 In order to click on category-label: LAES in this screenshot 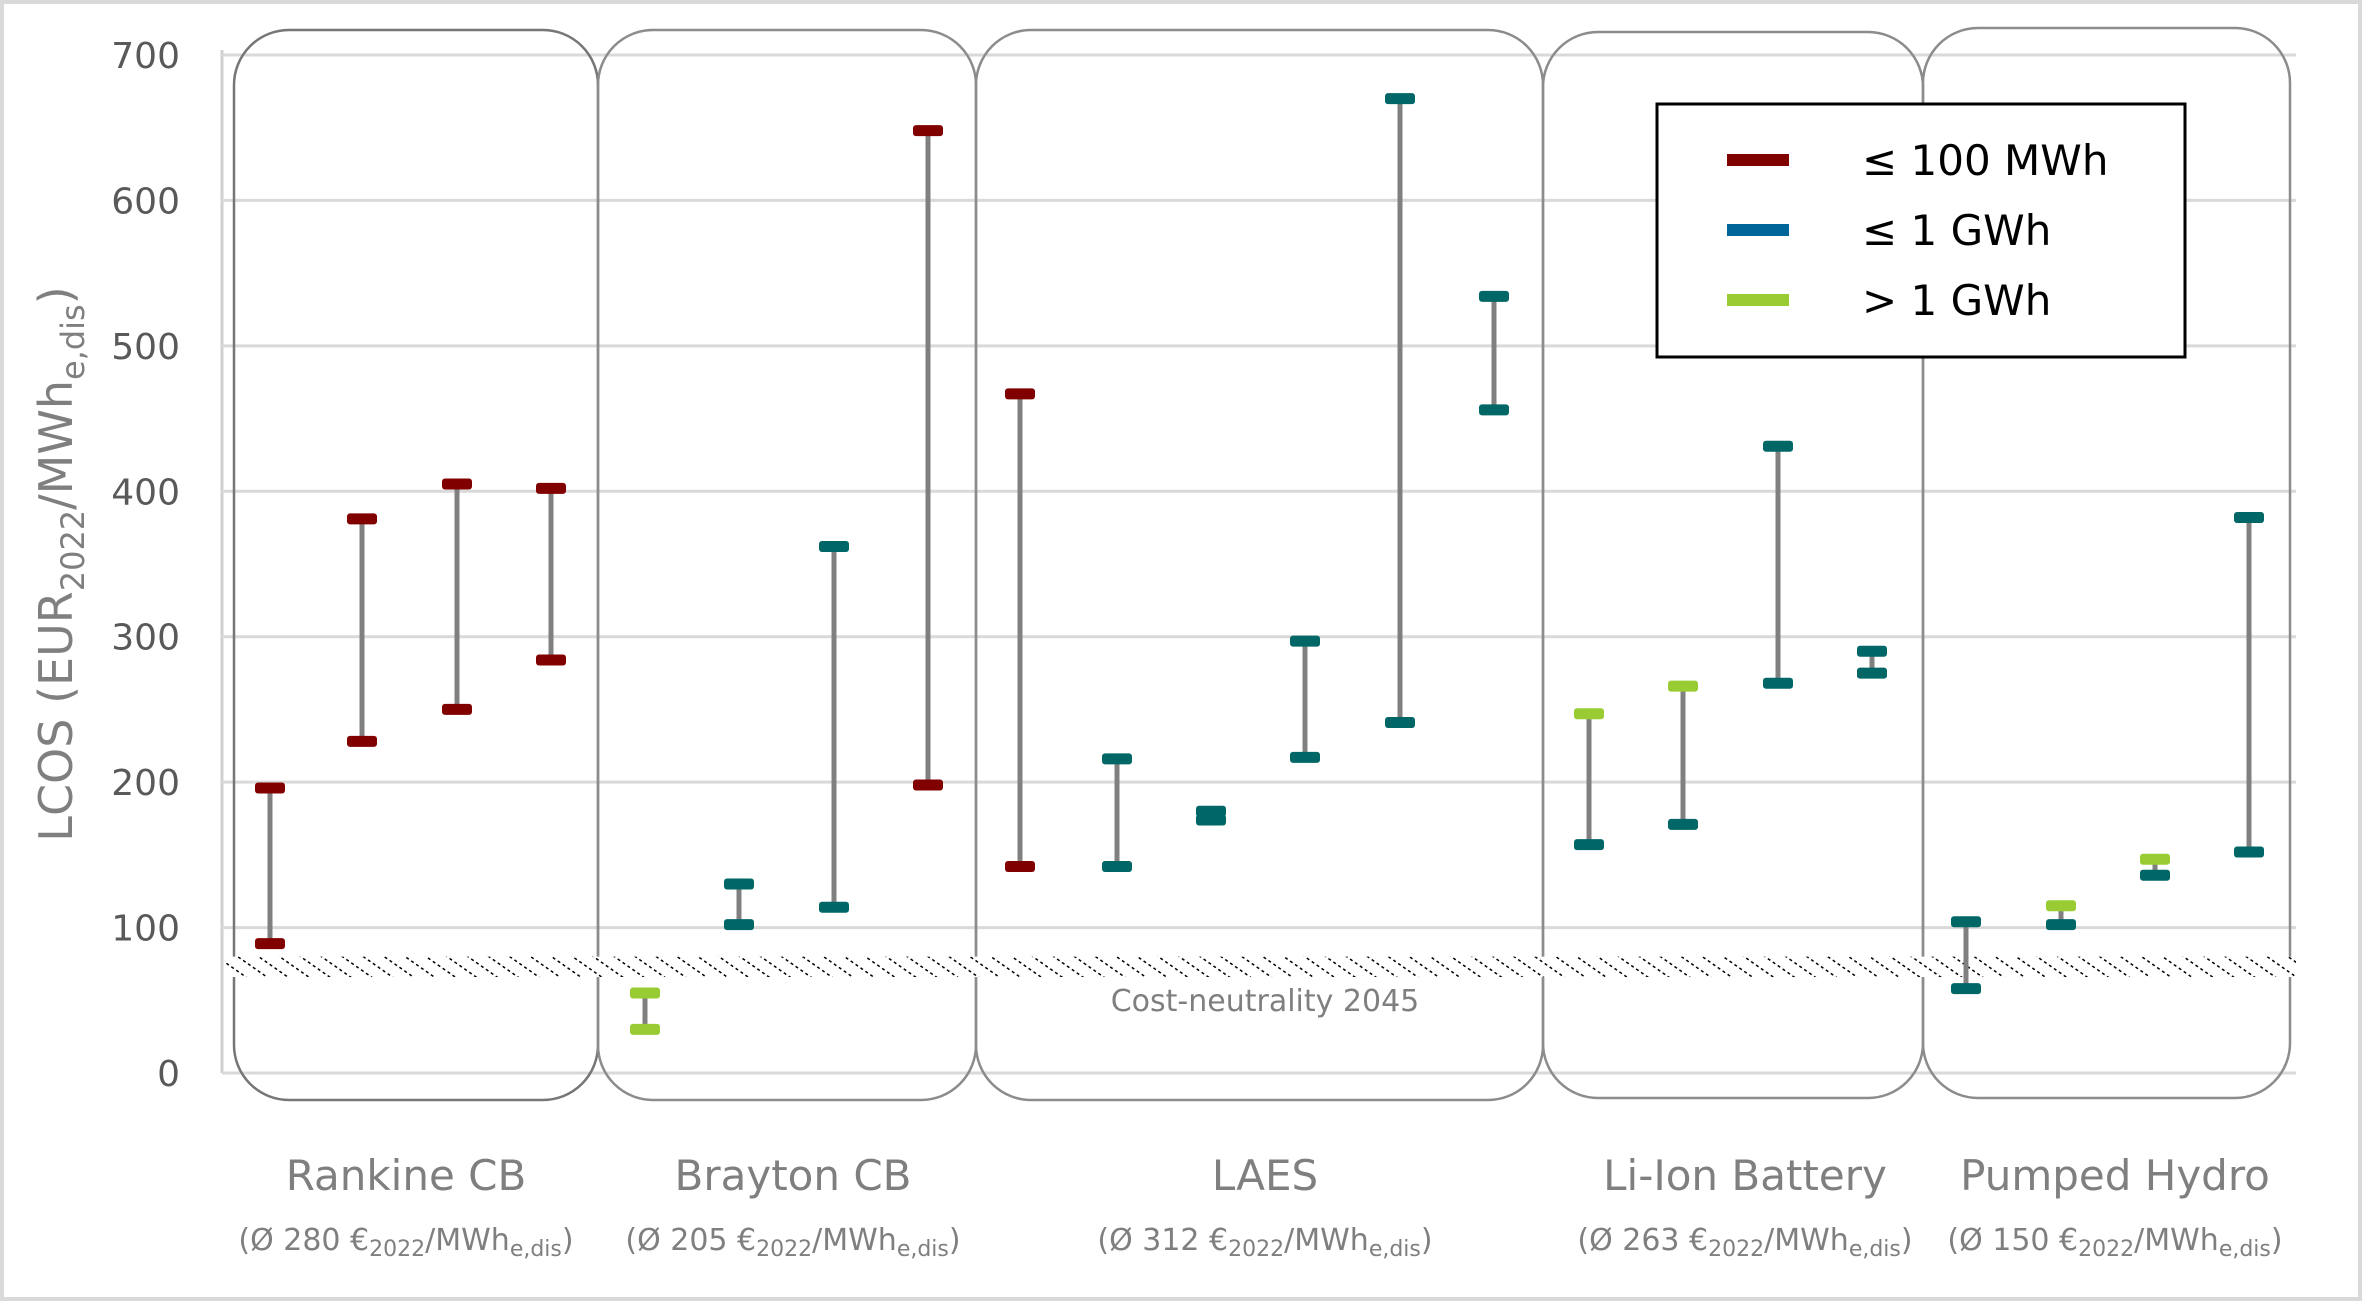, I will do `click(1265, 1175)`.